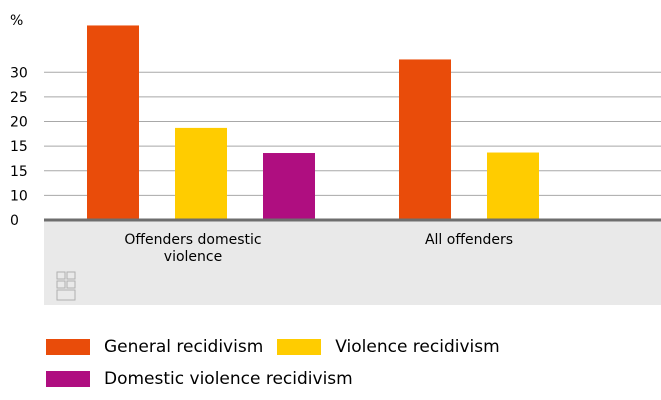  Describe the element at coordinates (19, 73) in the screenshot. I see `y-tick-label: 30` at that location.